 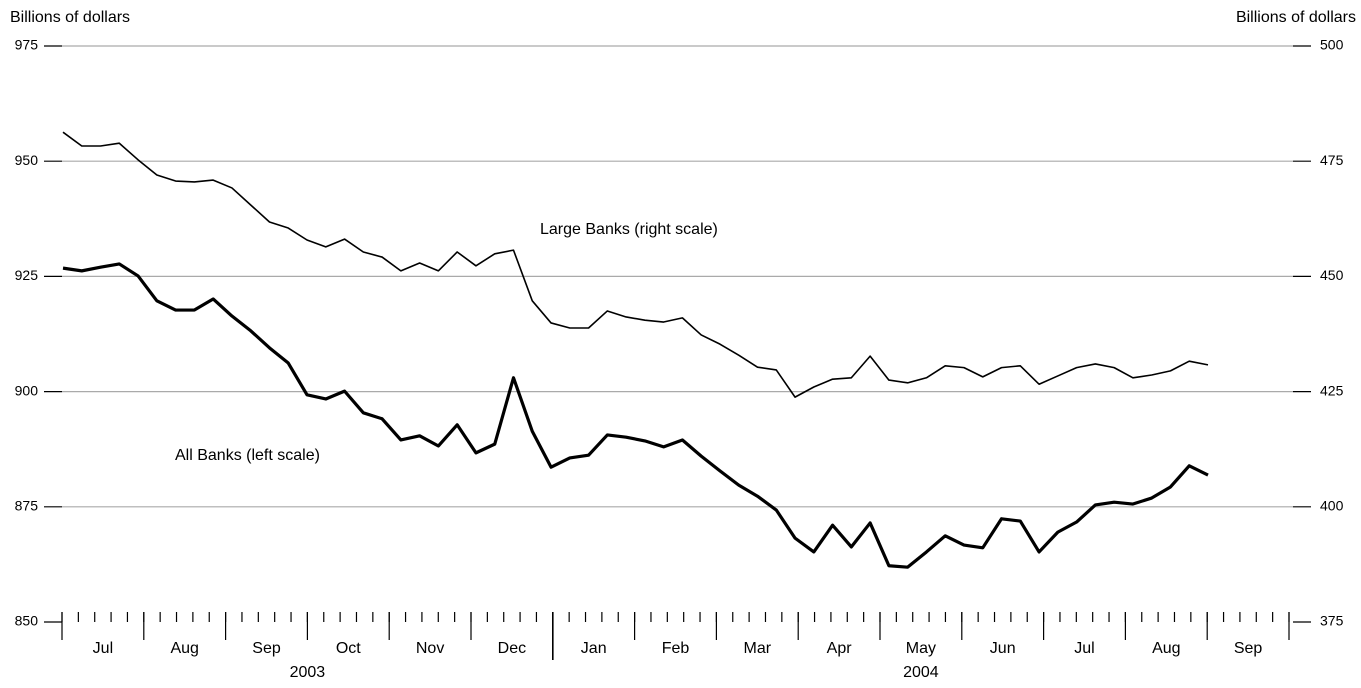 I want to click on y-tick-label: 975, so click(x=27, y=45).